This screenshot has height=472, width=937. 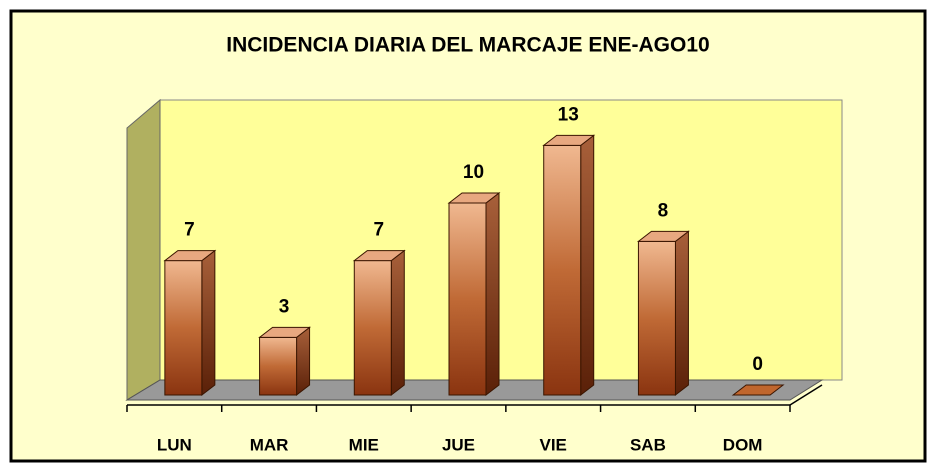 What do you see at coordinates (663, 210) in the screenshot?
I see `data-label: 8` at bounding box center [663, 210].